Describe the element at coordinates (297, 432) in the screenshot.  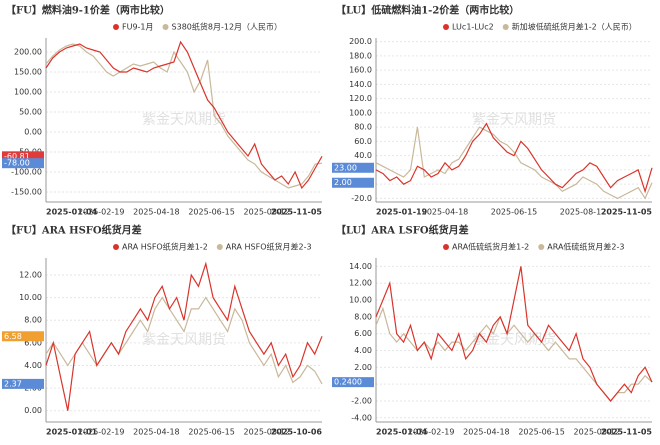
I see `x-tick-label: 2025-10-06` at that location.